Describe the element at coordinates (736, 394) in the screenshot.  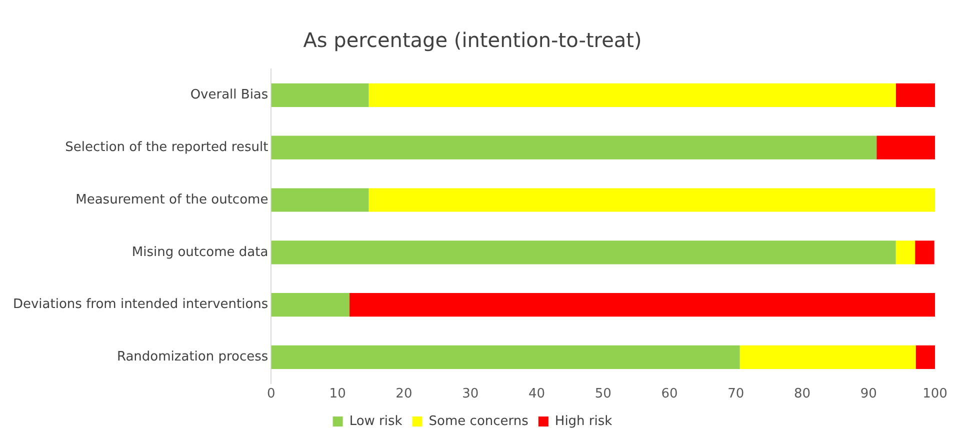
I see `x-tick-label: 70` at that location.